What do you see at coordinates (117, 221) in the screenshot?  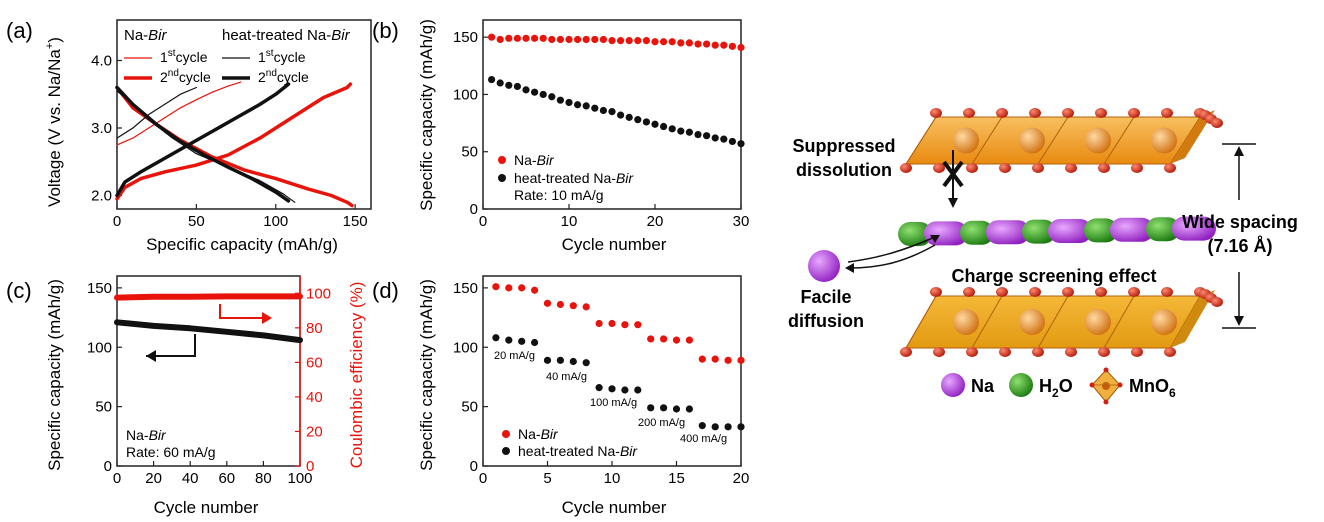 I see `x-tick-label: 0` at bounding box center [117, 221].